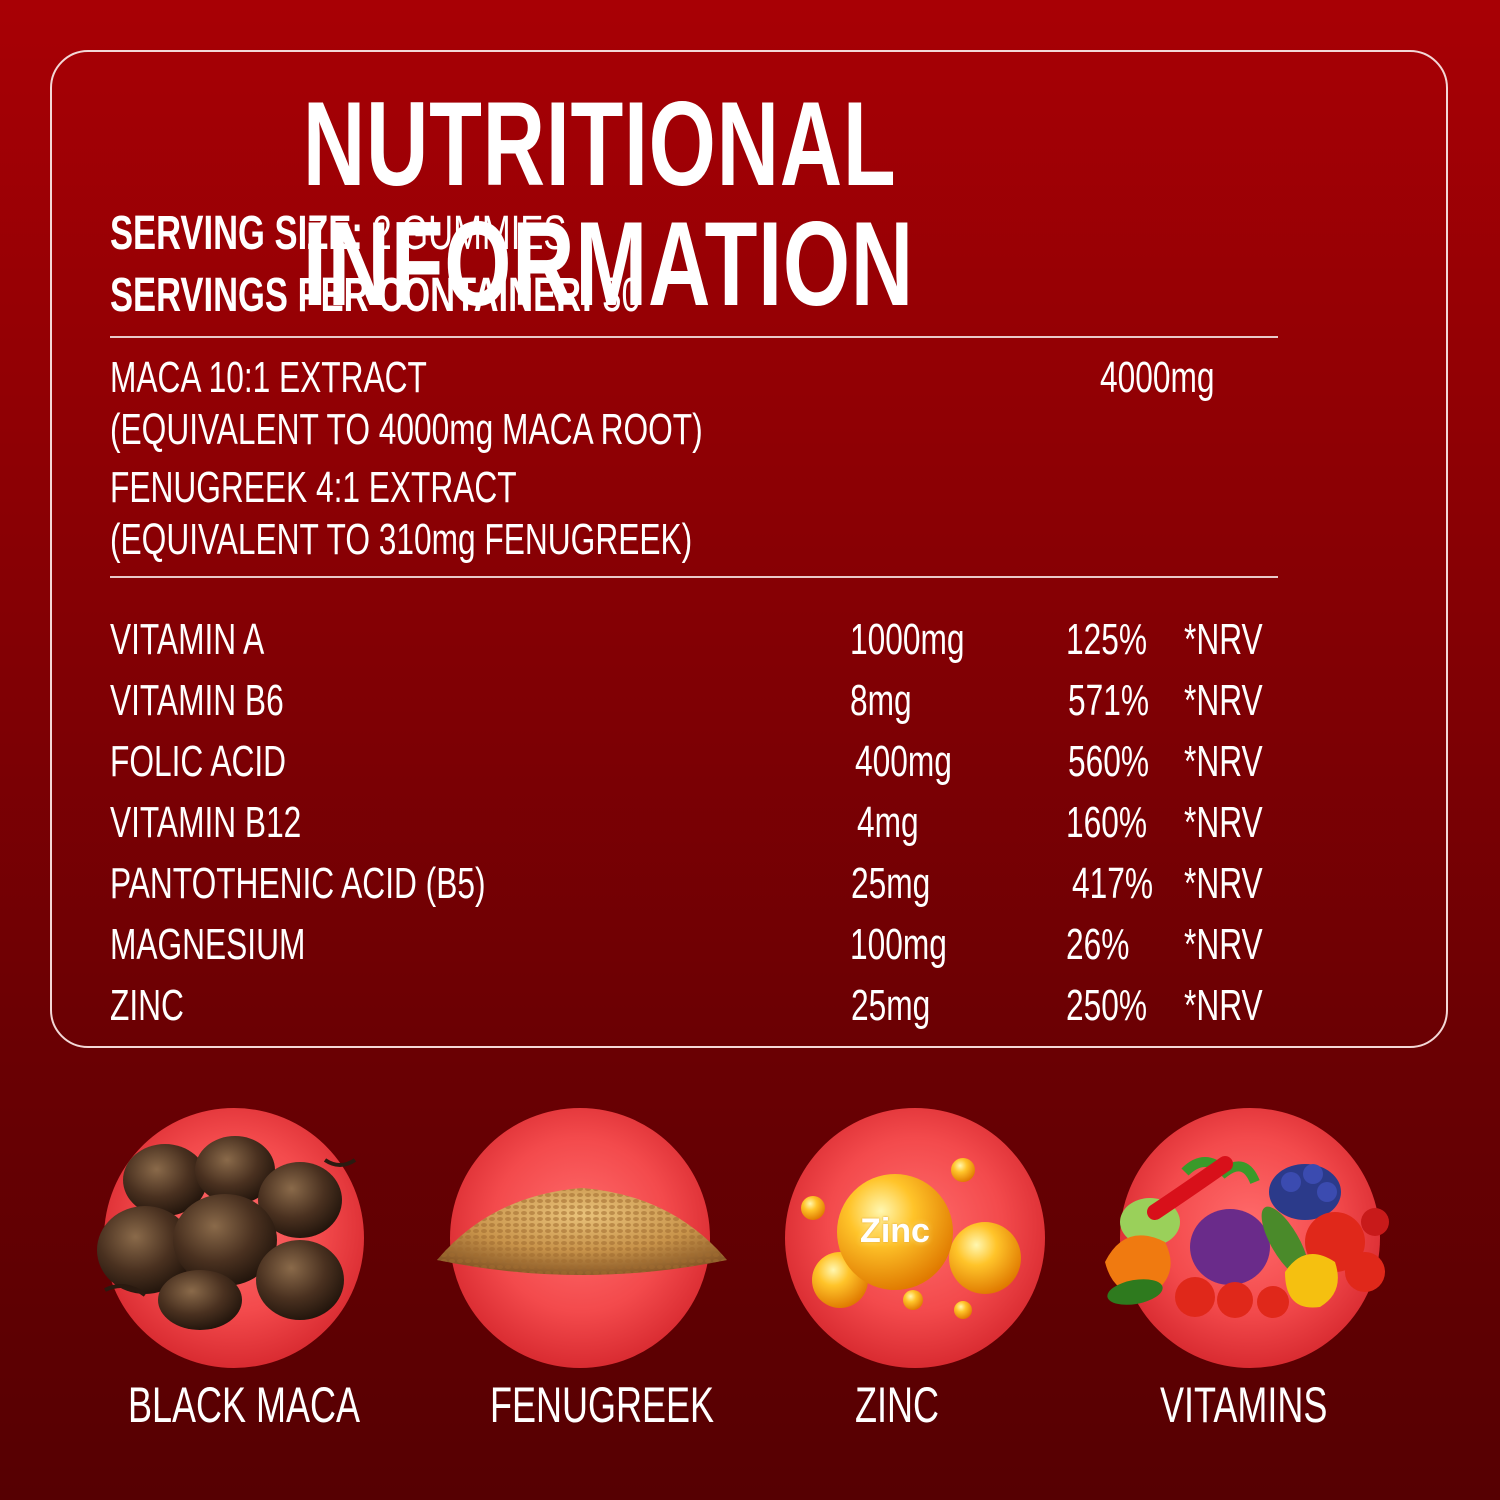 This screenshot has width=1500, height=1500. What do you see at coordinates (1107, 822) in the screenshot?
I see `nutrient-percent: 160%` at bounding box center [1107, 822].